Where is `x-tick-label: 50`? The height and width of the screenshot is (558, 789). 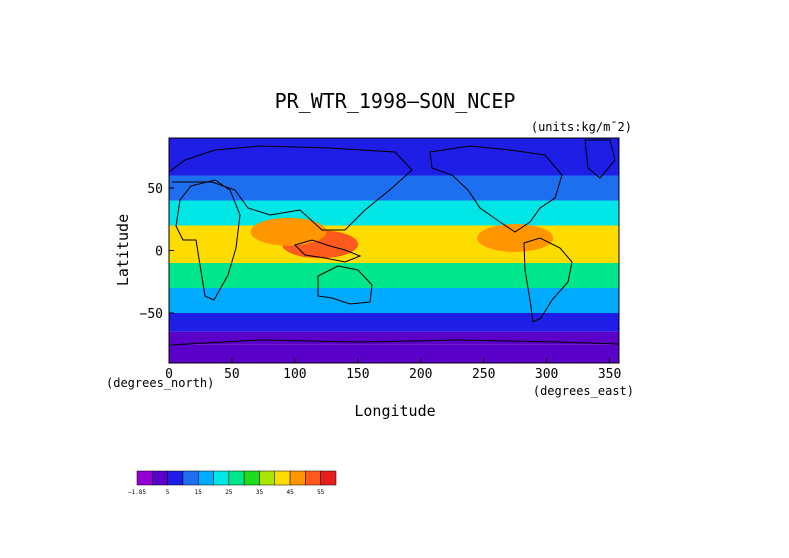 x-tick-label: 50 is located at coordinates (232, 374).